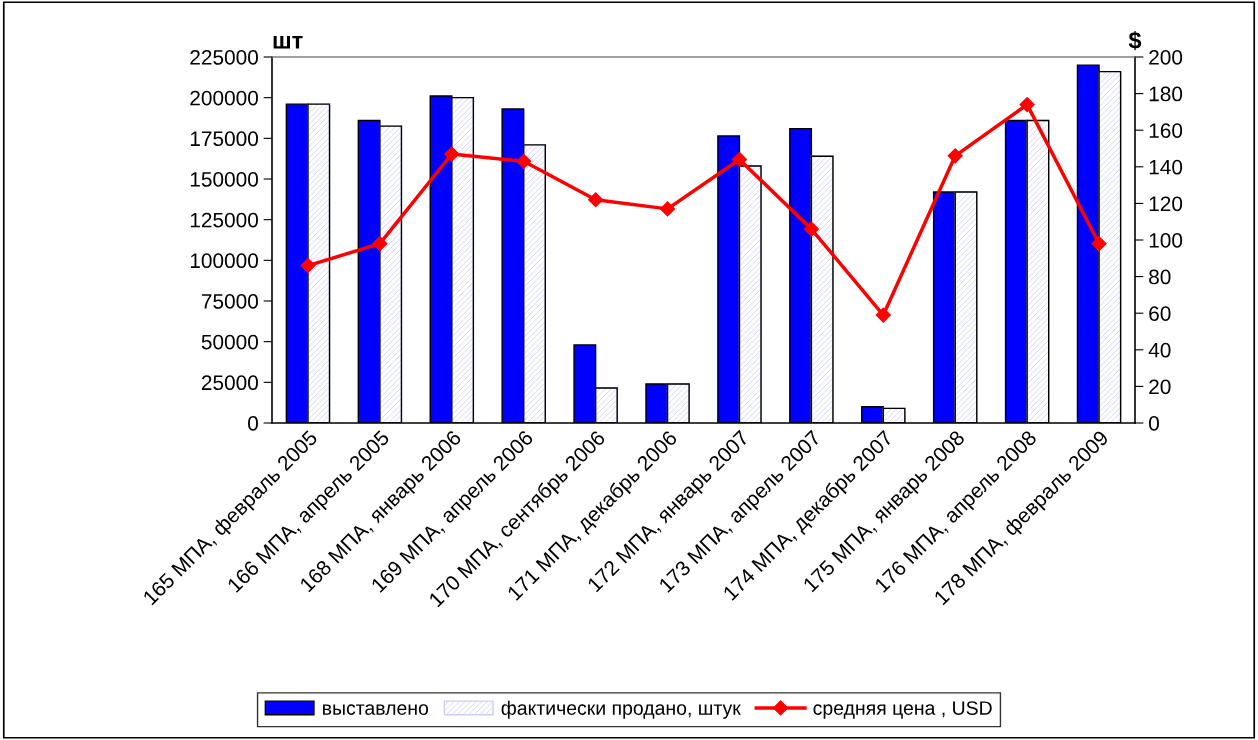 The height and width of the screenshot is (740, 1258). I want to click on y-tick-label: 0, so click(253, 423).